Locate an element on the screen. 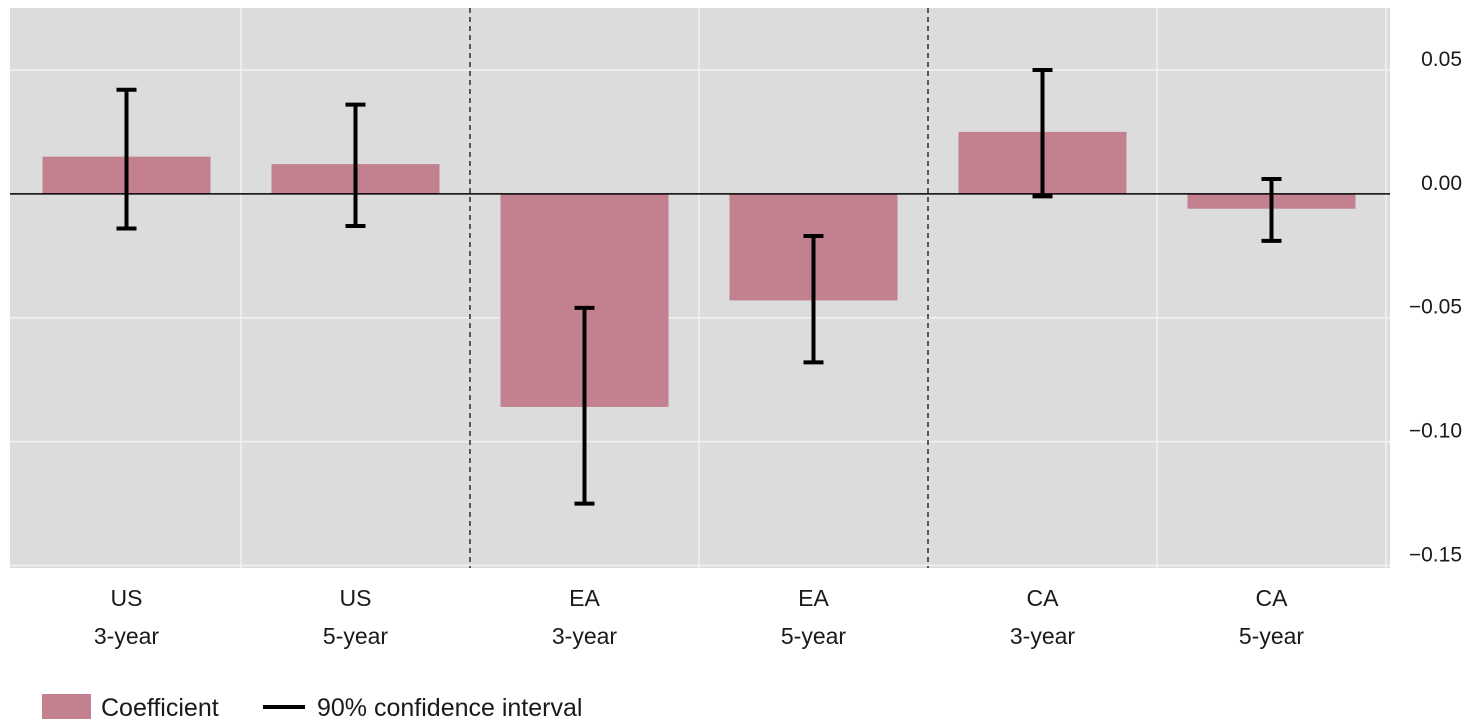 This screenshot has height=724, width=1483. y-tick-label-1: 0.00 is located at coordinates (1441, 183).